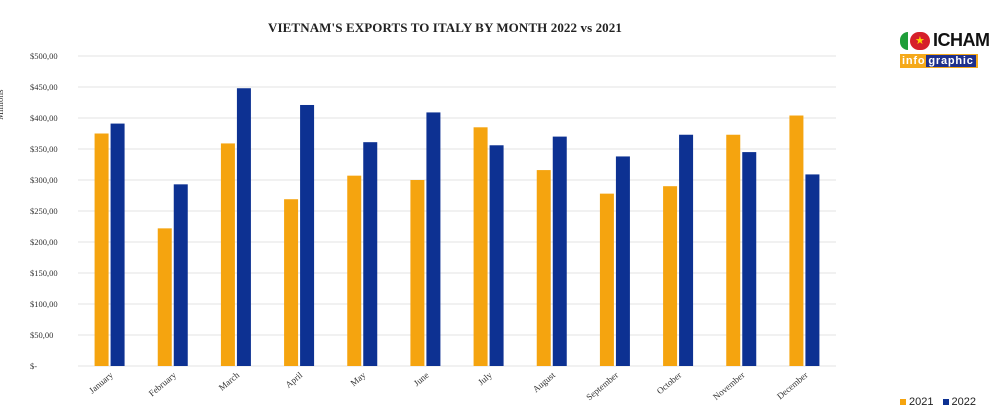 This screenshot has width=1001, height=410. I want to click on x-tick-label: February, so click(163, 384).